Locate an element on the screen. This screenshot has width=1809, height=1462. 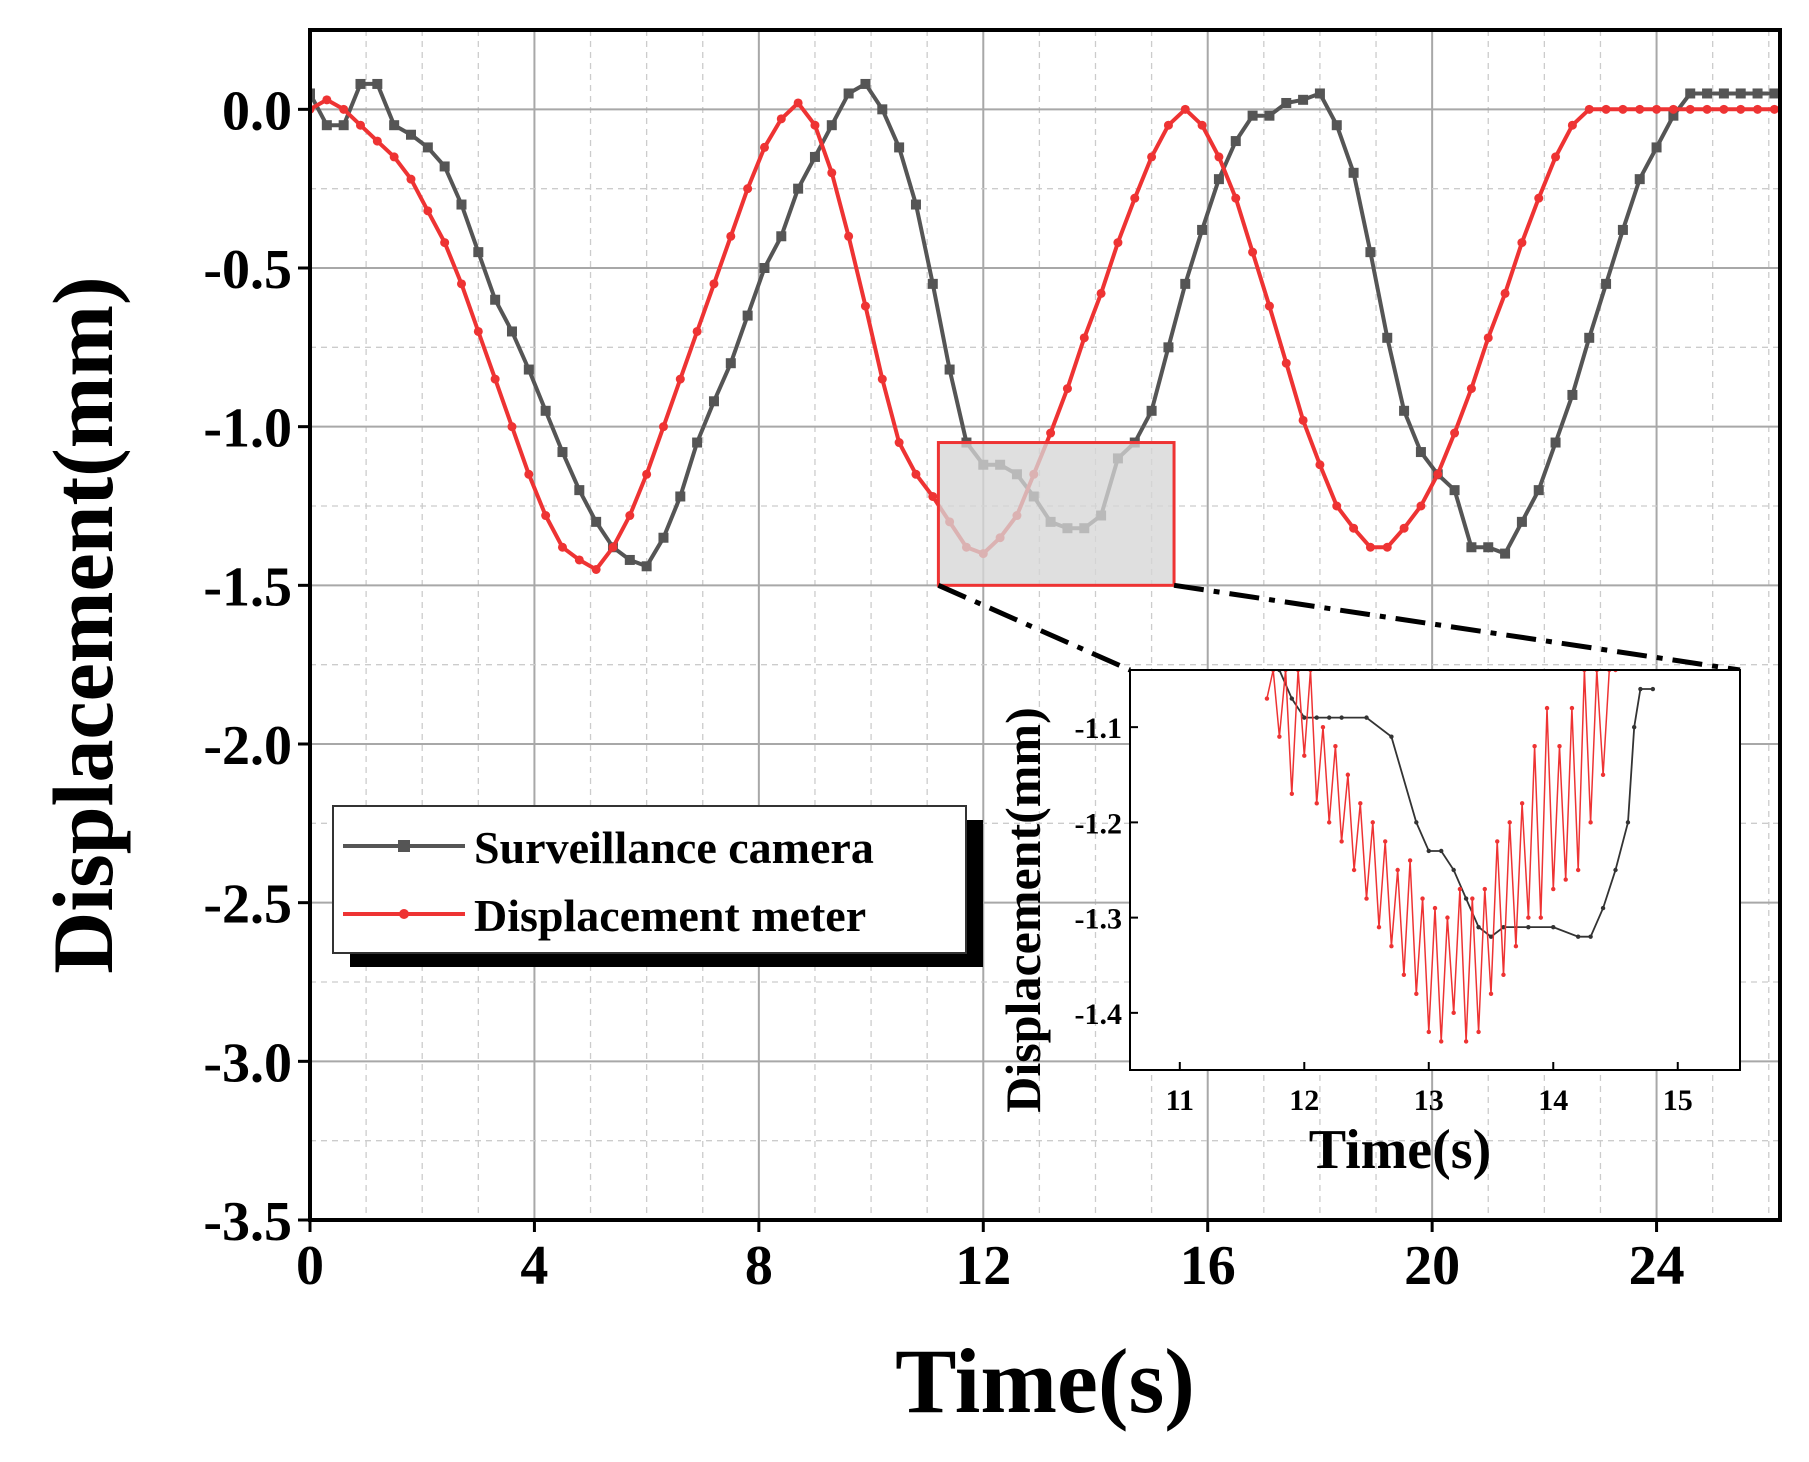
legend-meter-marker is located at coordinates (404, 914).